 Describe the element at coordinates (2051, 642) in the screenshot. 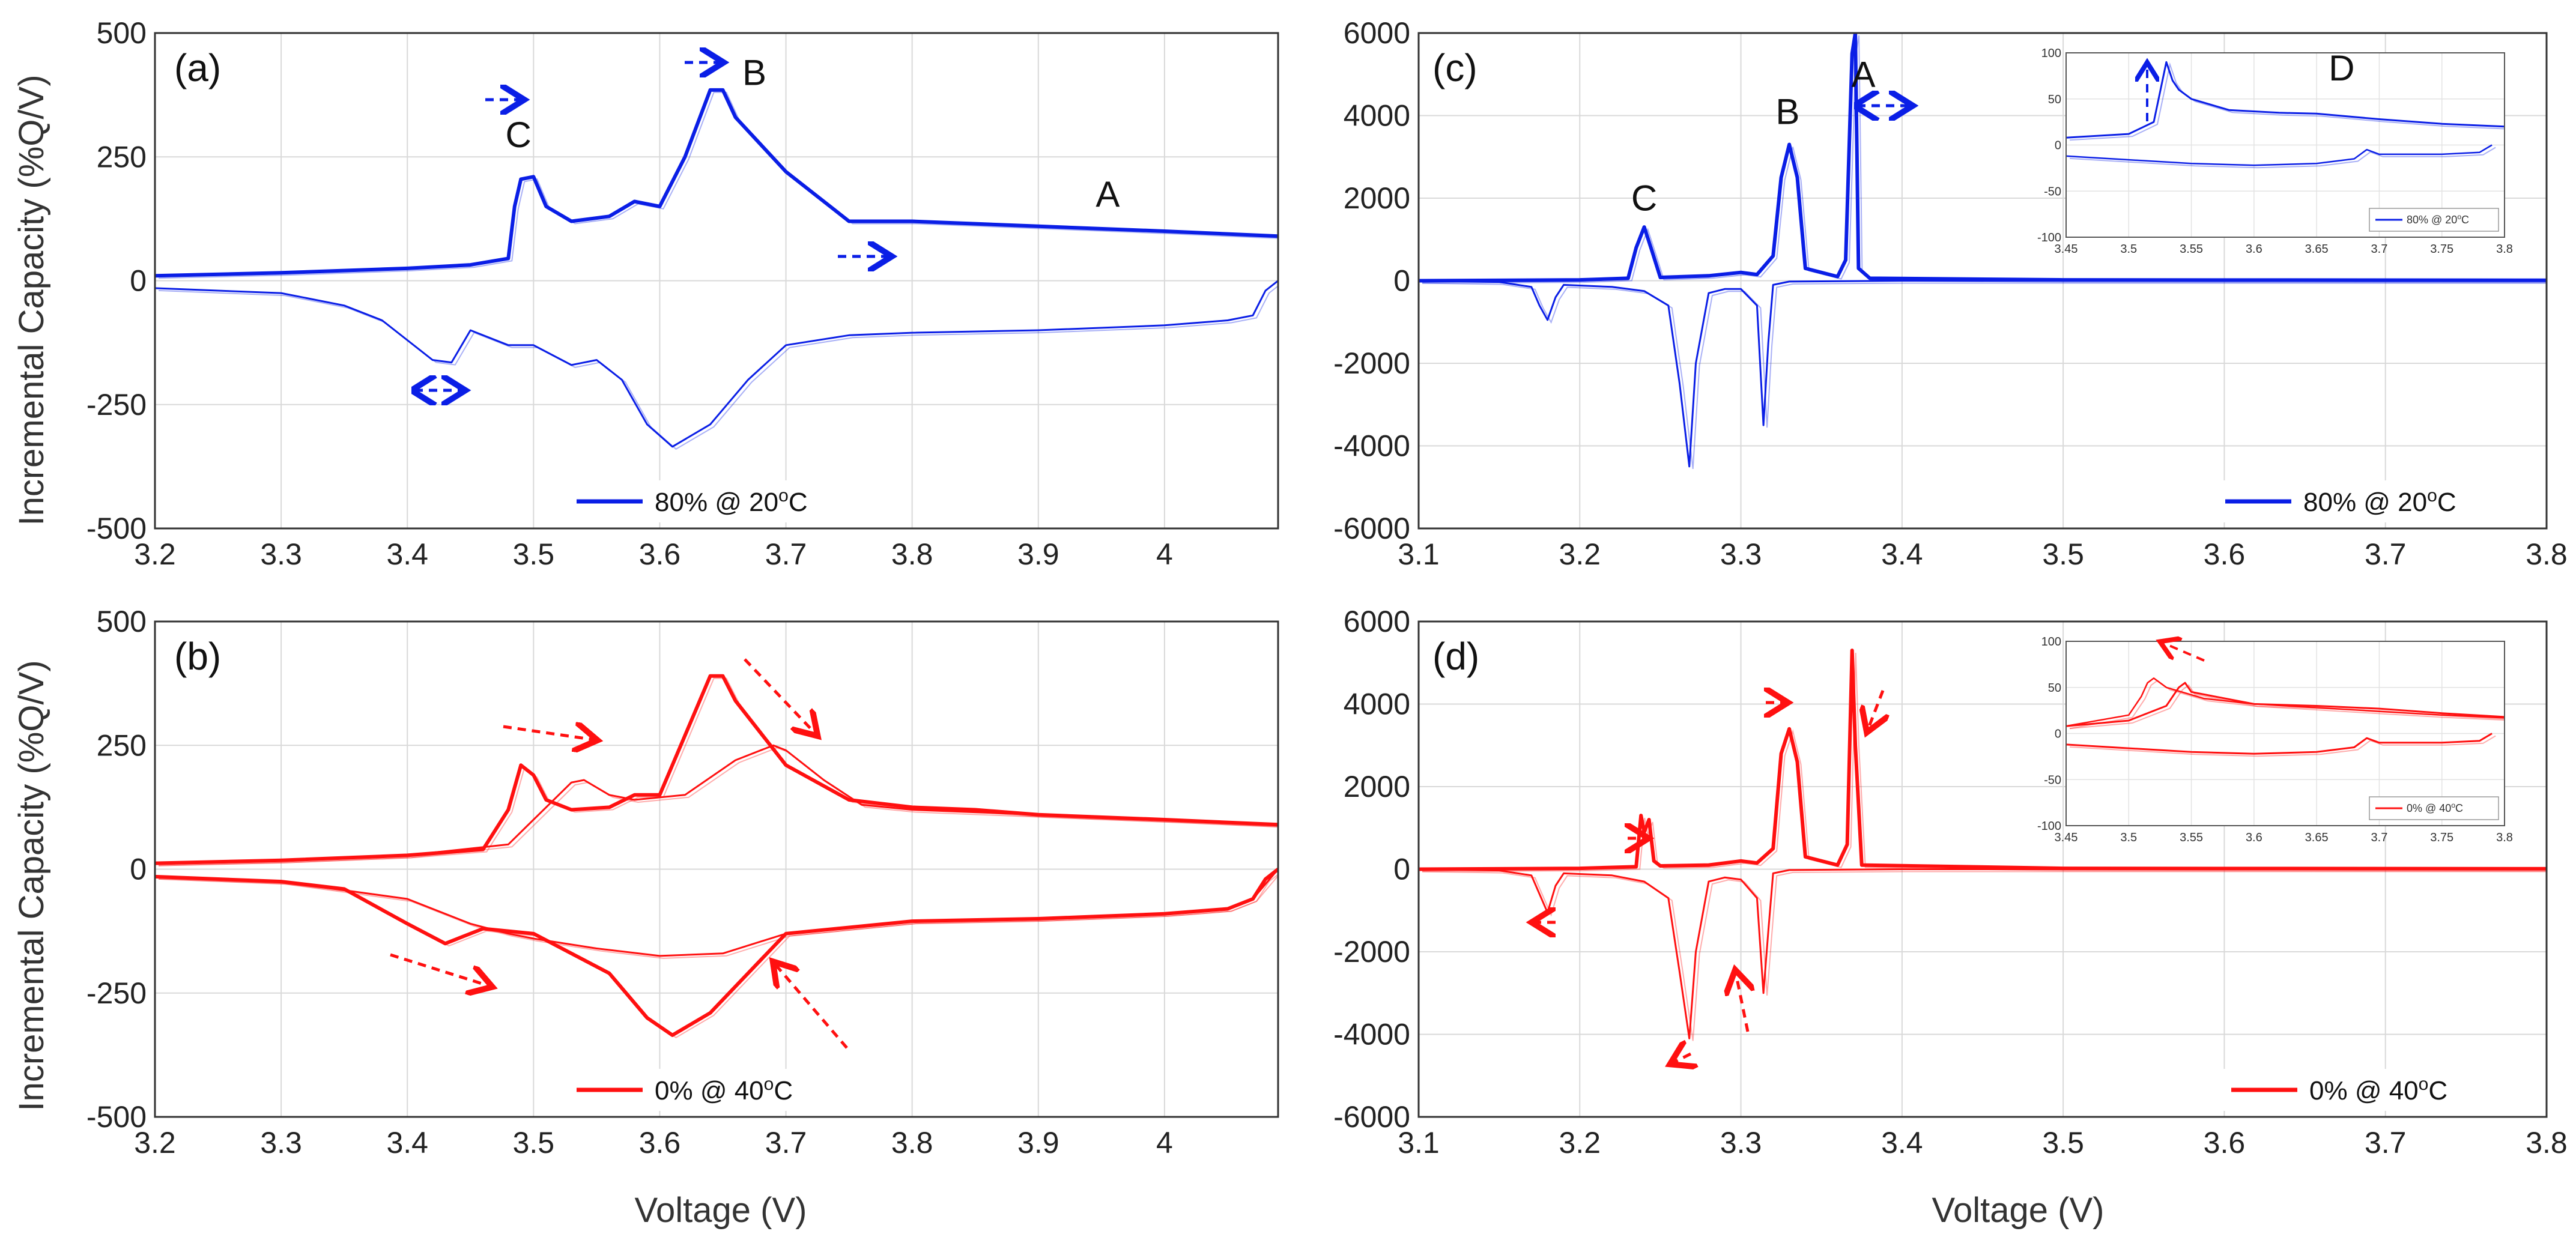

I see `inset-y-tick-label: 100` at that location.